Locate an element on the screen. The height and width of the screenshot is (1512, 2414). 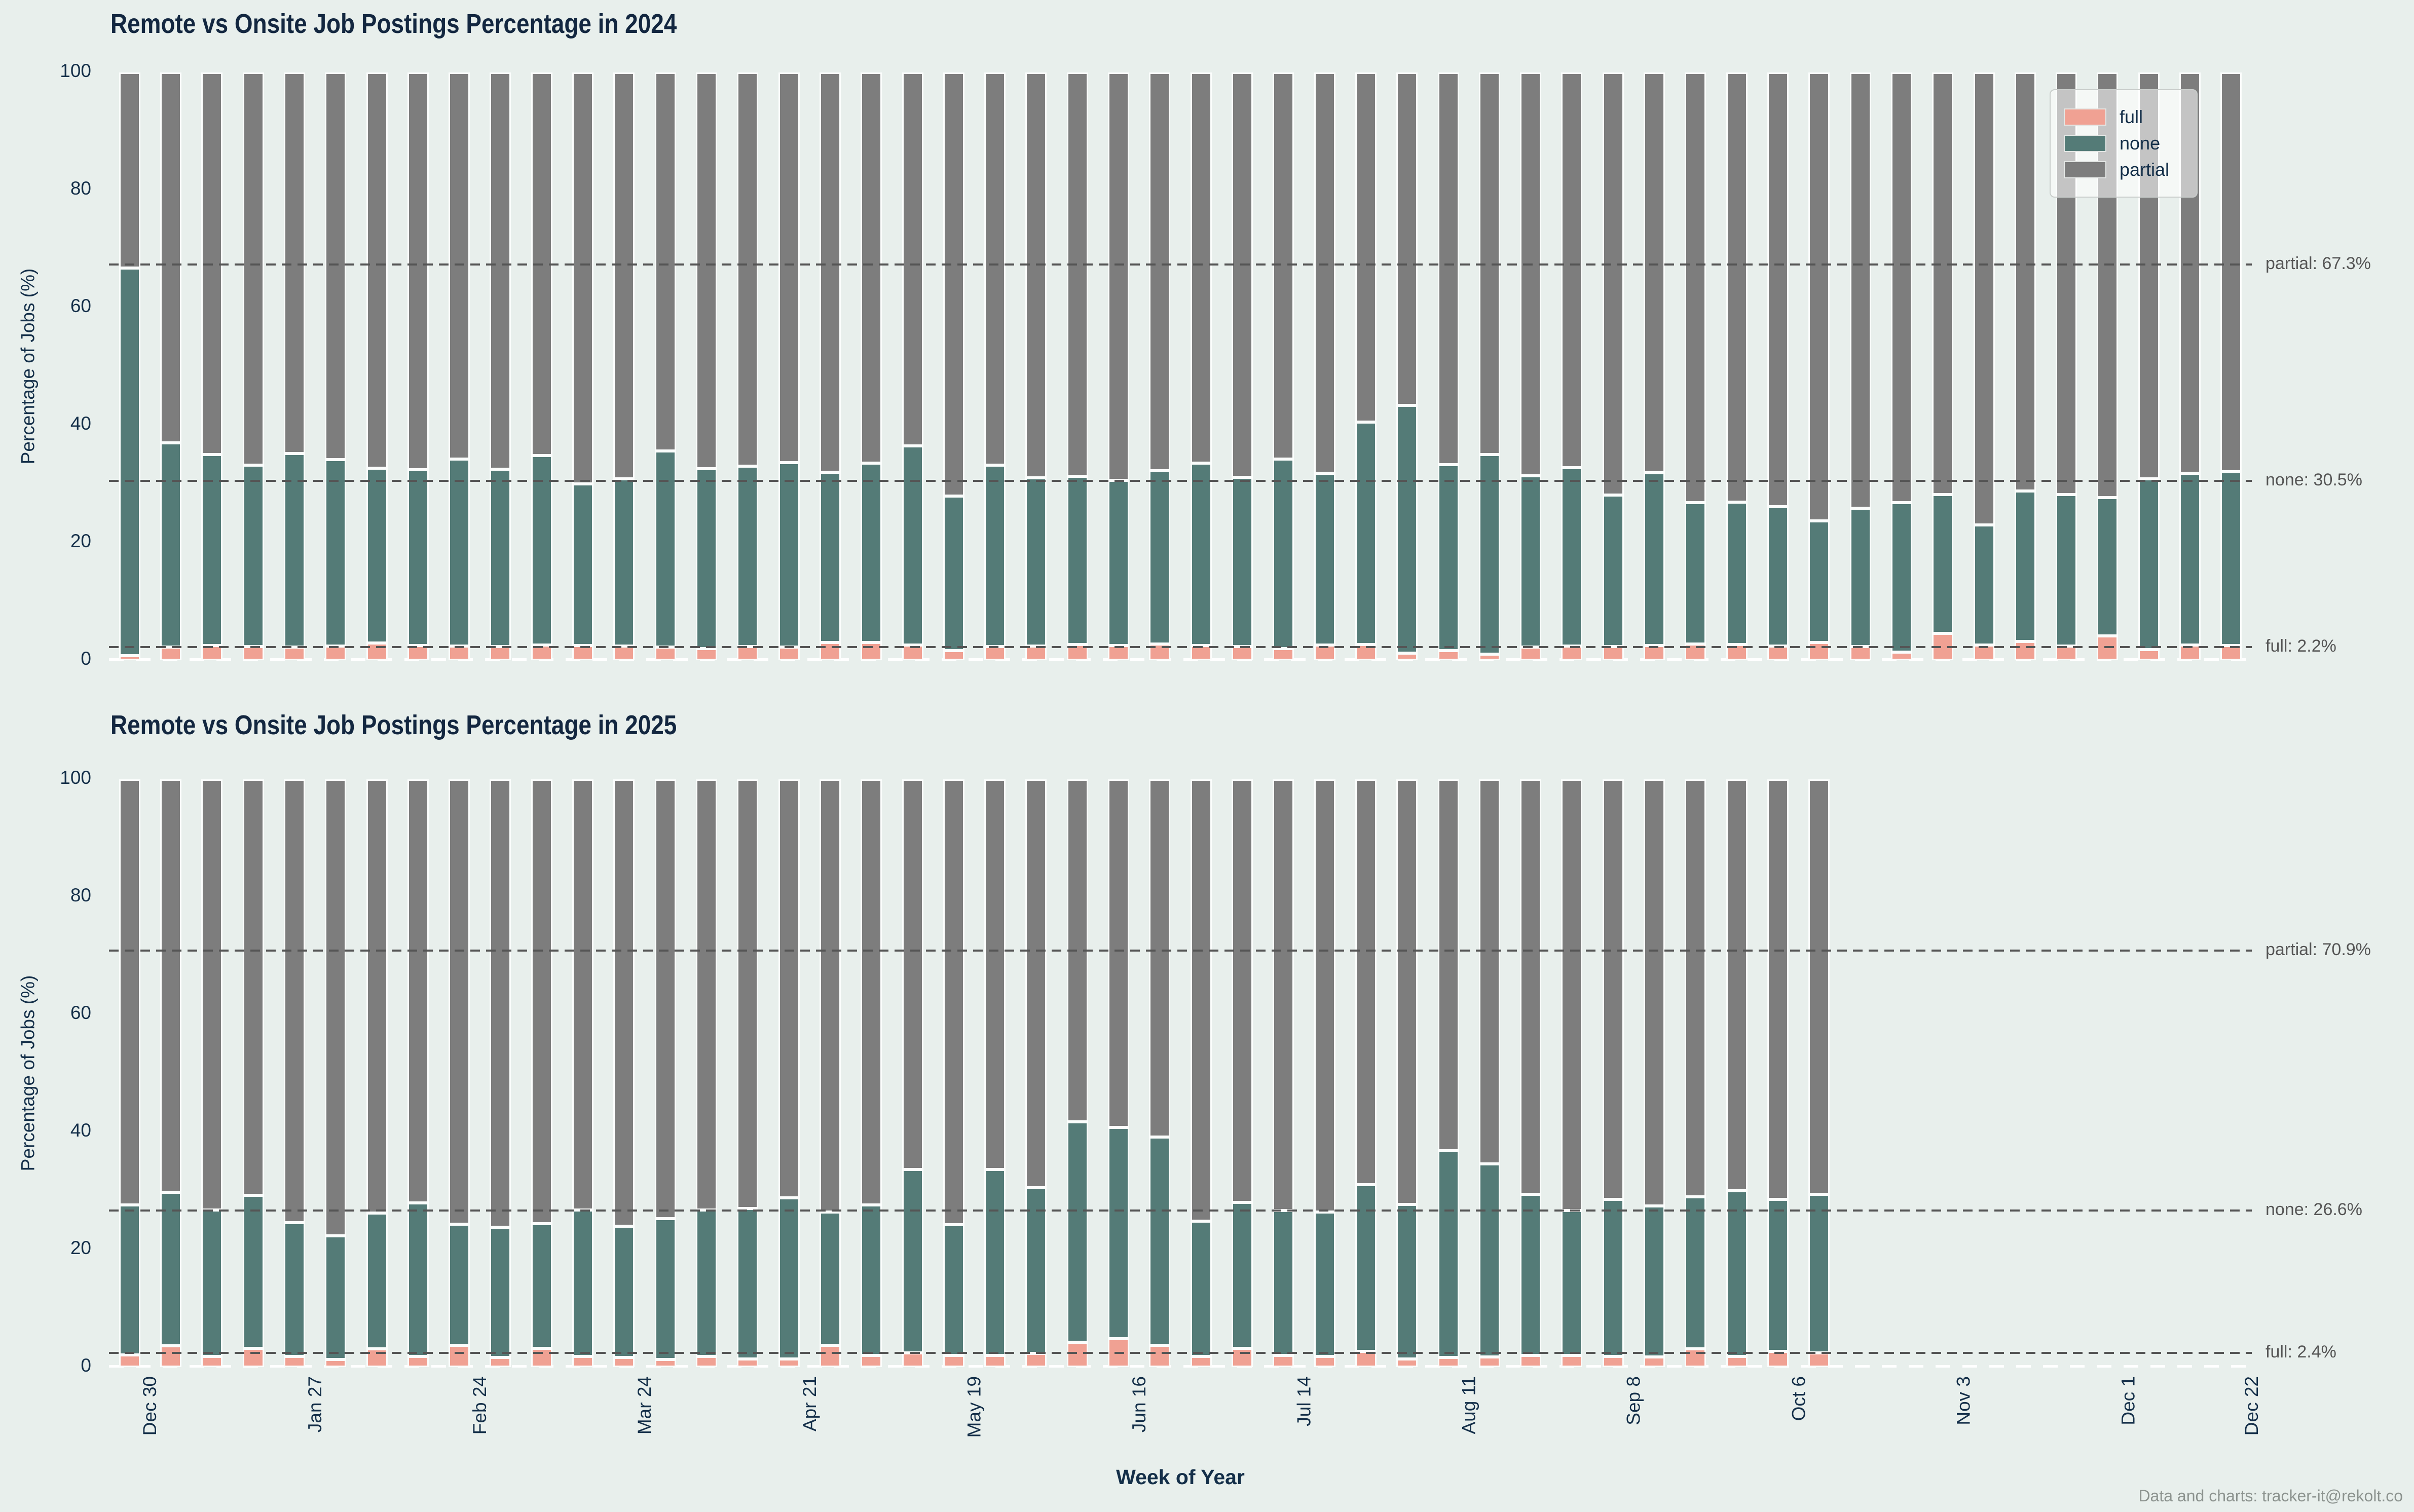
credit-text: Data and charts: tracker-it@rekolt.co is located at coordinates (2270, 1496).